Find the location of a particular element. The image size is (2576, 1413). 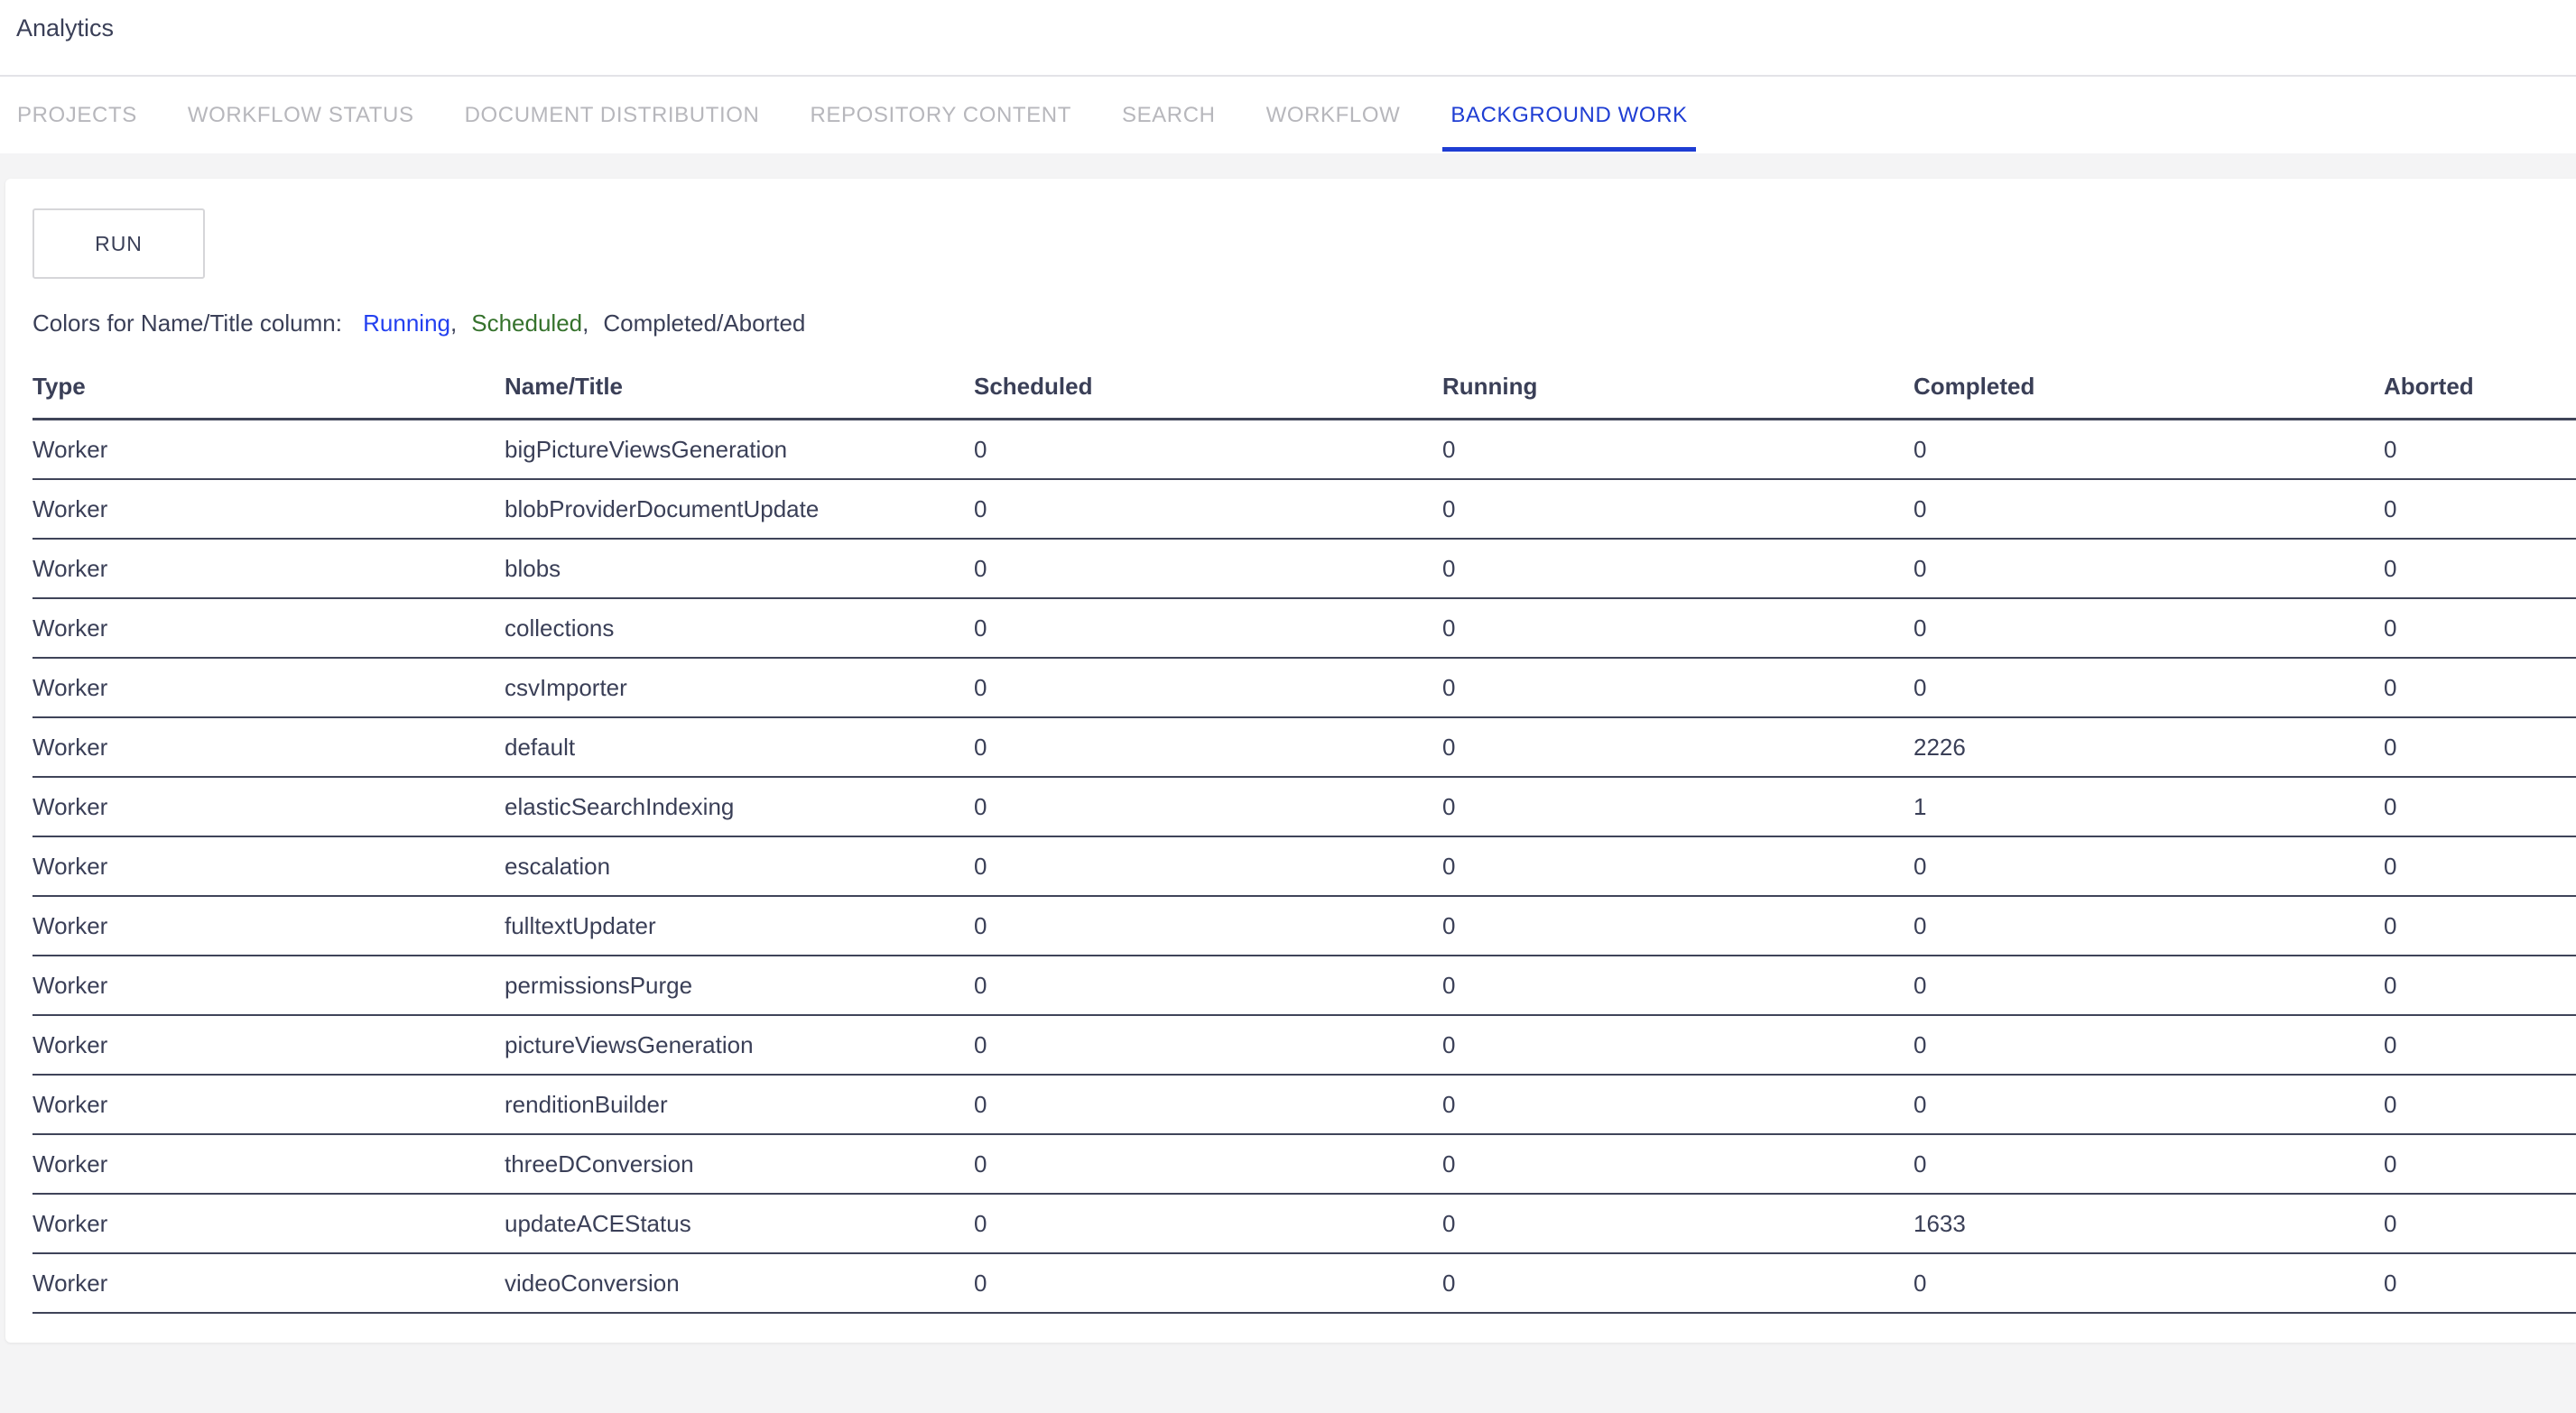

tab-repository-content: REPOSITORY CONTENT is located at coordinates (941, 115).